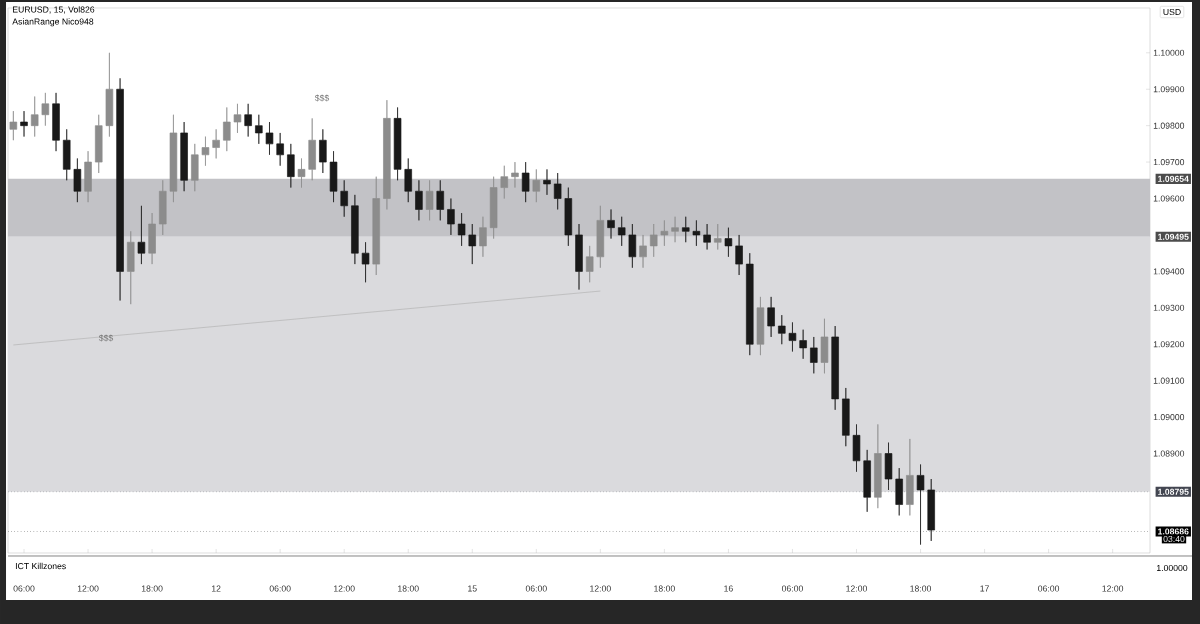  Describe the element at coordinates (1169, 162) in the screenshot. I see `y-tick-label: 1.09700` at that location.